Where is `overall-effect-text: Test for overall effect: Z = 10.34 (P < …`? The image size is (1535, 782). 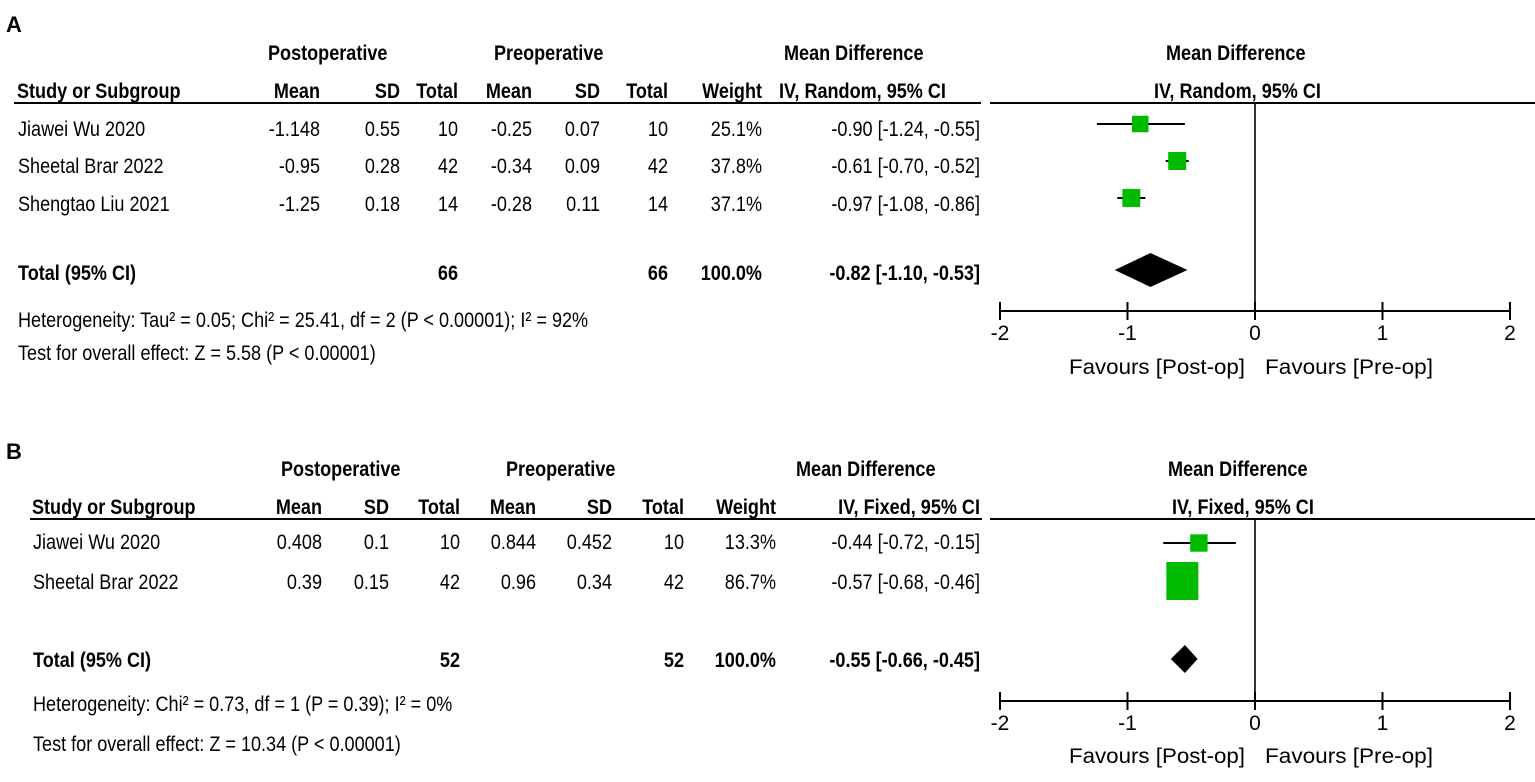
overall-effect-text: Test for overall effect: Z = 10.34 (P < … is located at coordinates (217, 744).